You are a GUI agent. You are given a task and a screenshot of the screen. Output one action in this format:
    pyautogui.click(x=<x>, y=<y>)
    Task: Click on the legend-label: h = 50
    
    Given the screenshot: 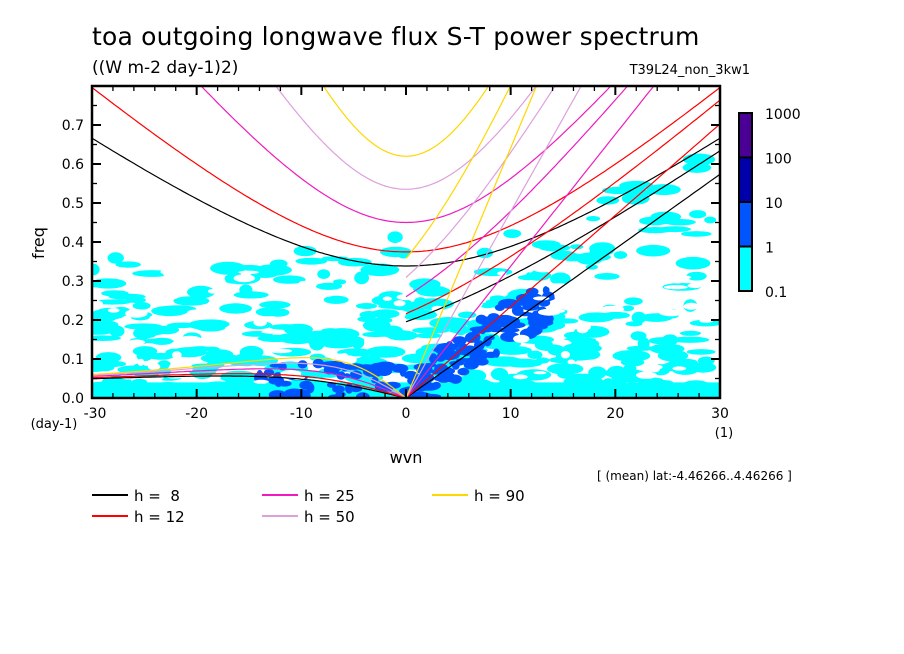 What is the action you would take?
    pyautogui.click(x=329, y=517)
    